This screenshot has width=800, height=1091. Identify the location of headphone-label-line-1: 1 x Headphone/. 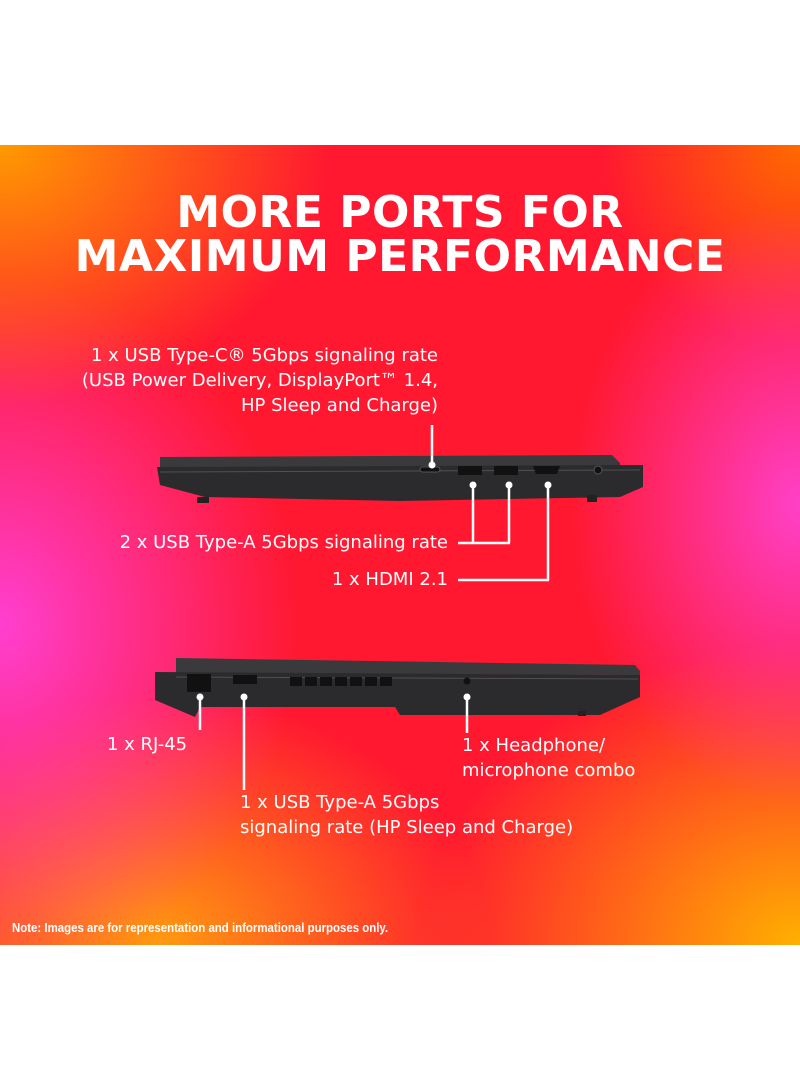
(534, 745).